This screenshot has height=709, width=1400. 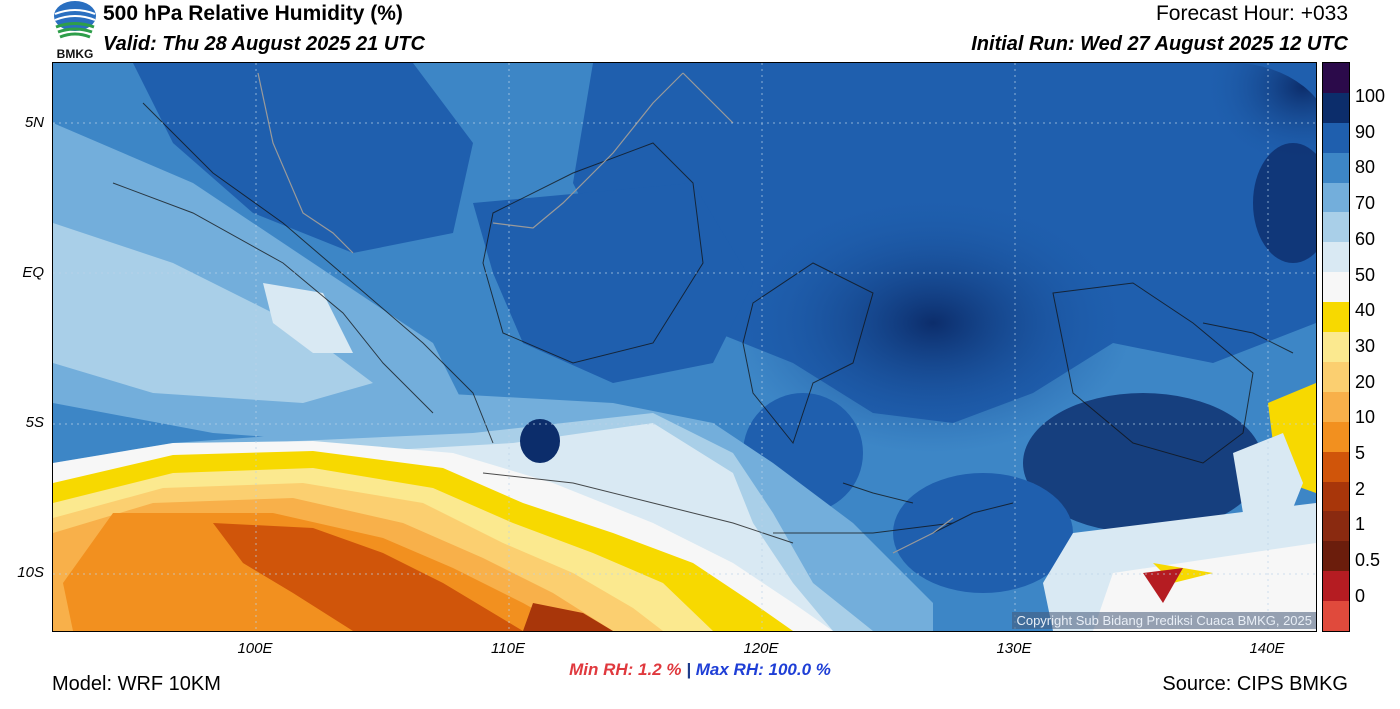 What do you see at coordinates (799, 669) in the screenshot?
I see `max-rh-value: 100.0 %` at bounding box center [799, 669].